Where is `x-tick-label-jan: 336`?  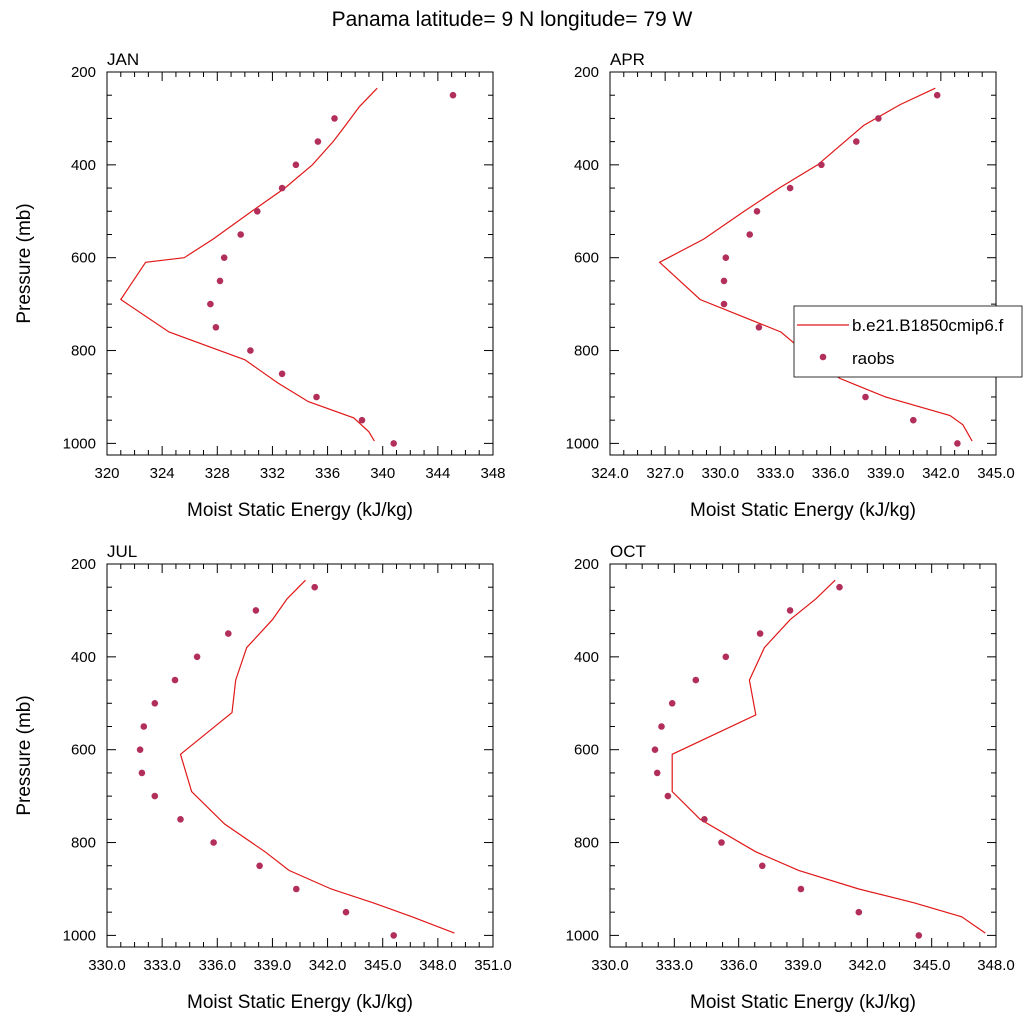
x-tick-label-jan: 336 is located at coordinates (327, 473).